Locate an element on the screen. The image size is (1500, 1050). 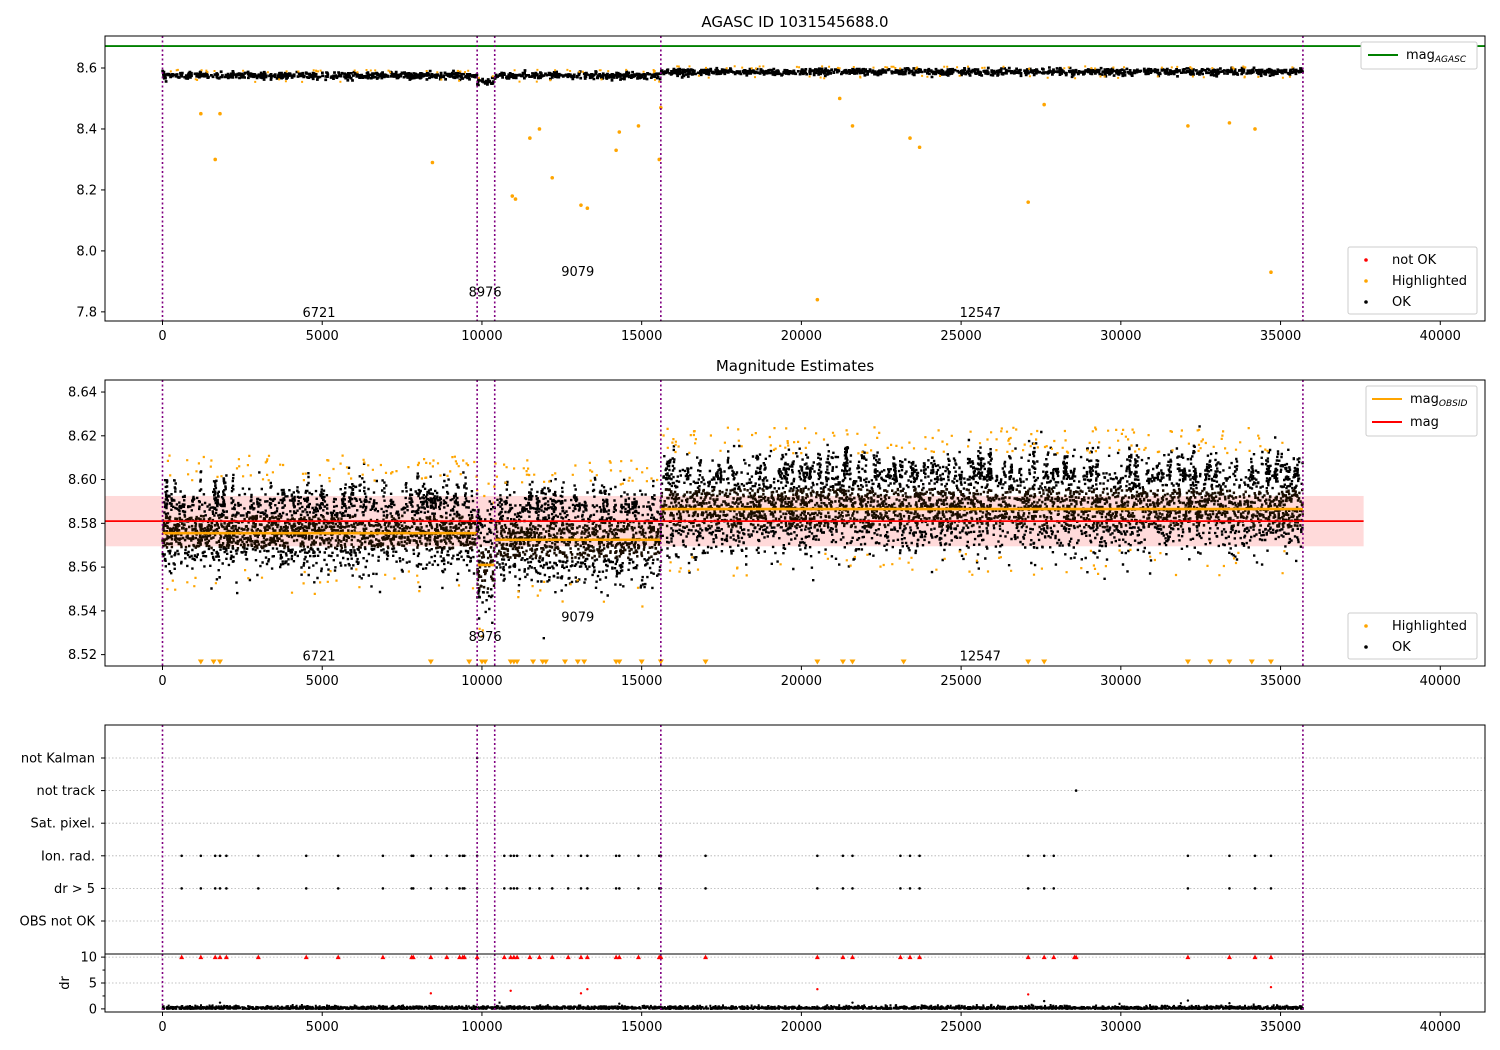
y-tick-label-4: 8.60 is located at coordinates (82, 480).